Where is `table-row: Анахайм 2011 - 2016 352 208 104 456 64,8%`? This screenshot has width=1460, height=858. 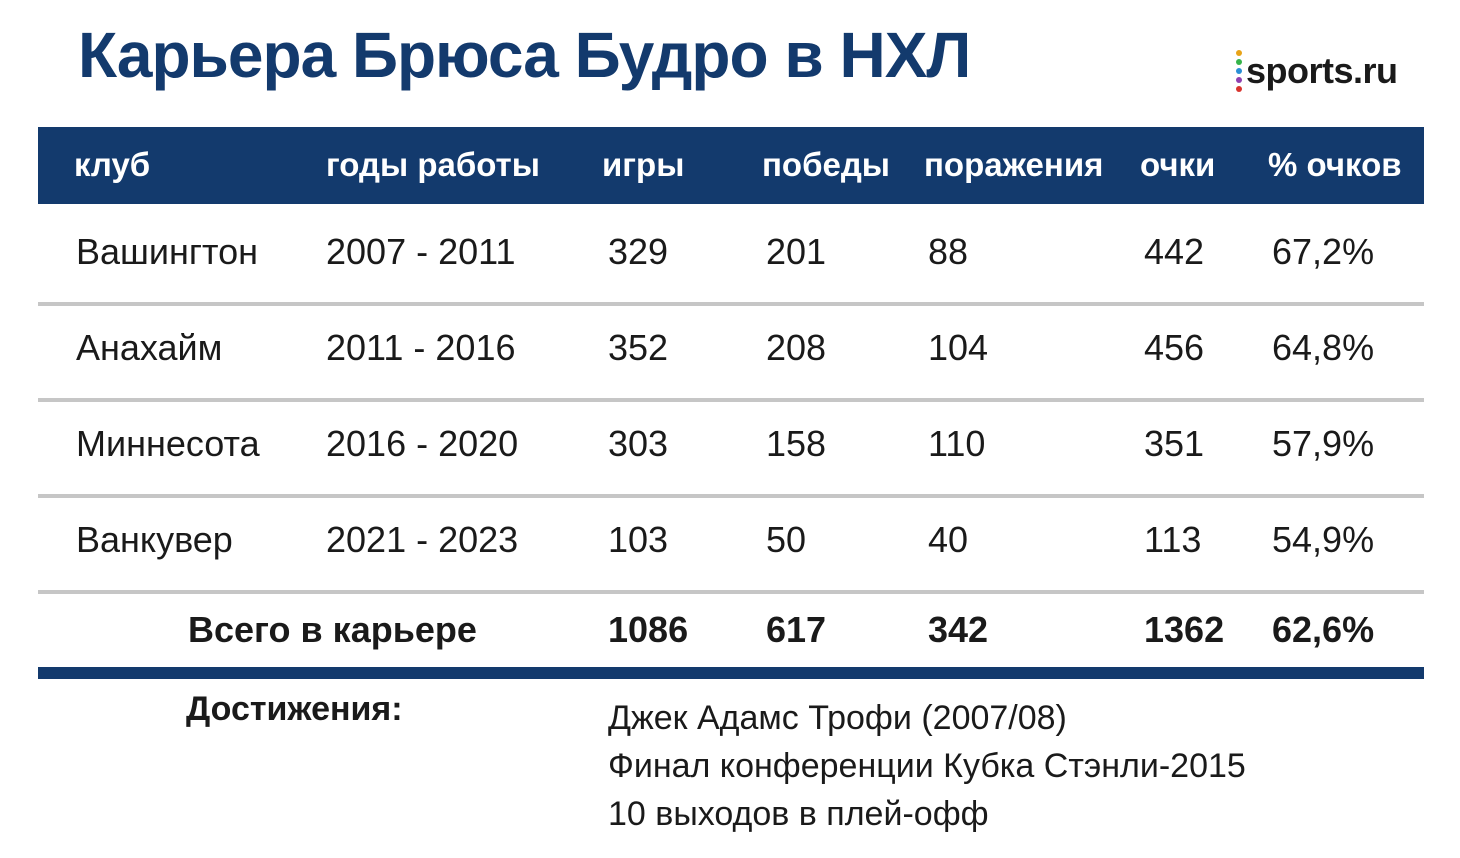
table-row: Анахайм 2011 - 2016 352 208 104 456 64,8% is located at coordinates (731, 348).